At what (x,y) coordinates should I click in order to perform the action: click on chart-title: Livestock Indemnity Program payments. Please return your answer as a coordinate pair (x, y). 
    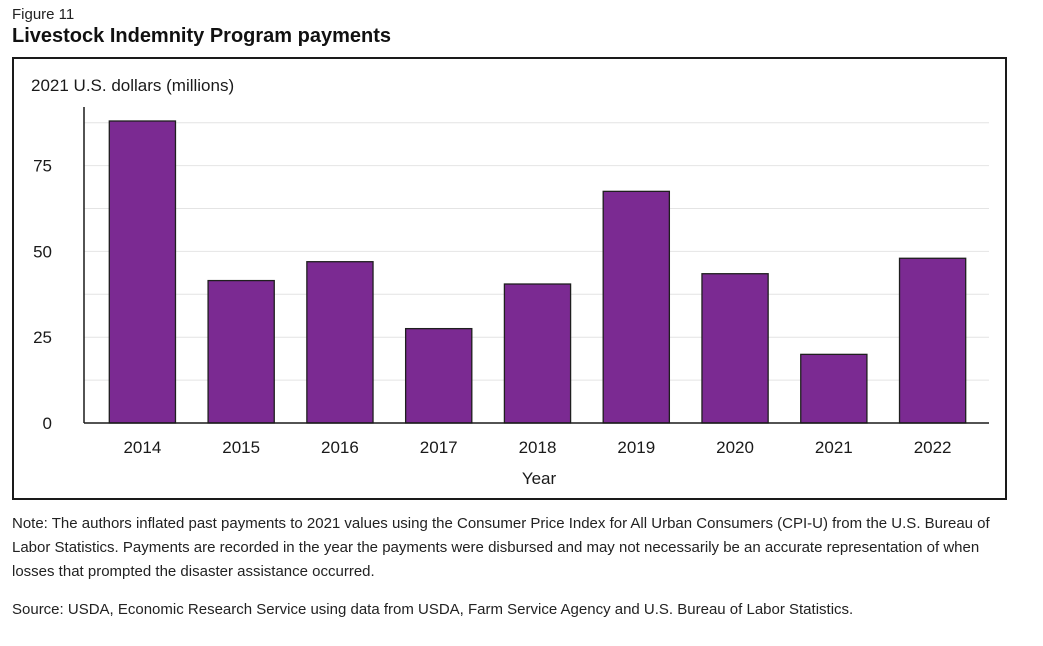
    Looking at the image, I should click on (202, 36).